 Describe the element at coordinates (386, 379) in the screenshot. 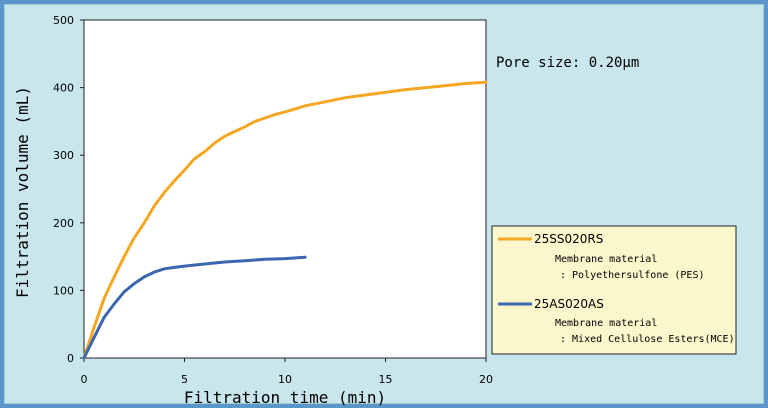

I see `x-tick-label: 15` at that location.